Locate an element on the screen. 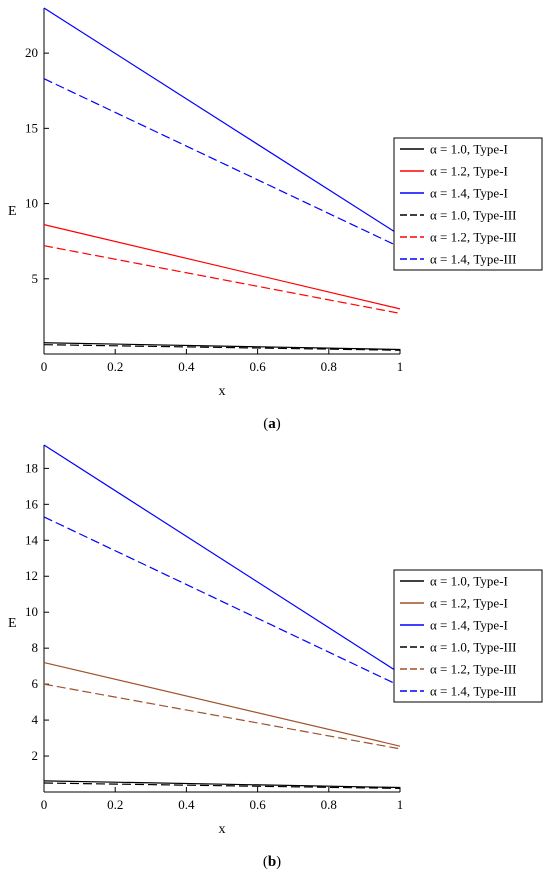 This screenshot has width=550, height=880. y-tick-label: 20 is located at coordinates (31, 52).